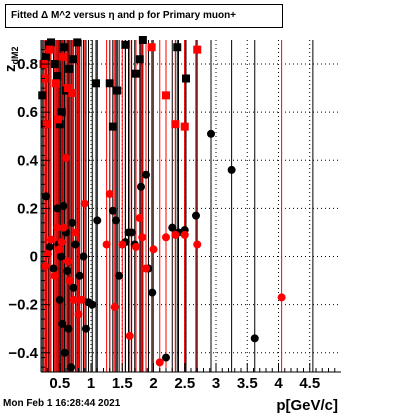 This screenshot has width=400, height=414. Describe the element at coordinates (23, 353) in the screenshot. I see `y-tick-label: −0.4` at that location.